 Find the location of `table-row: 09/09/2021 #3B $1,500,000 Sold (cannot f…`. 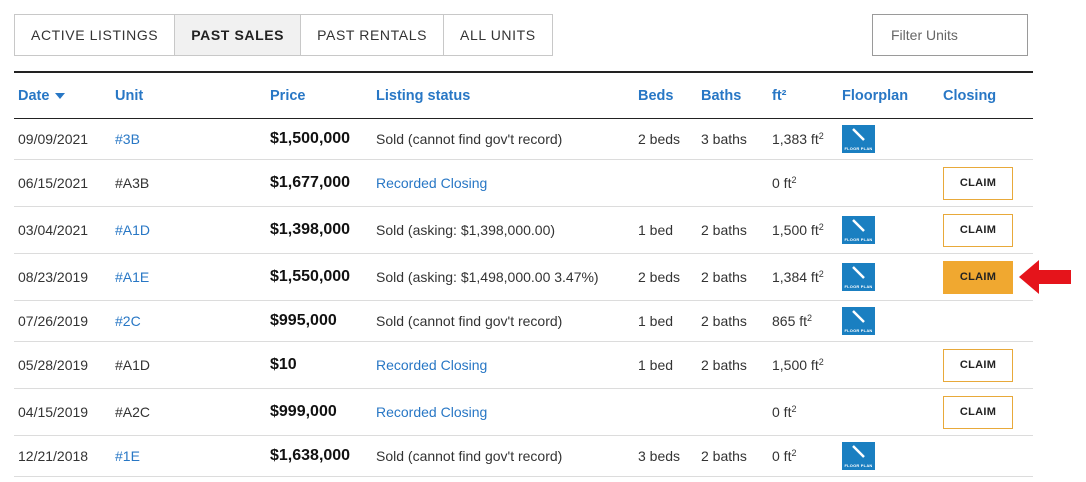

table-row: 09/09/2021 #3B $1,500,000 Sold (cannot f… is located at coordinates (523, 139).